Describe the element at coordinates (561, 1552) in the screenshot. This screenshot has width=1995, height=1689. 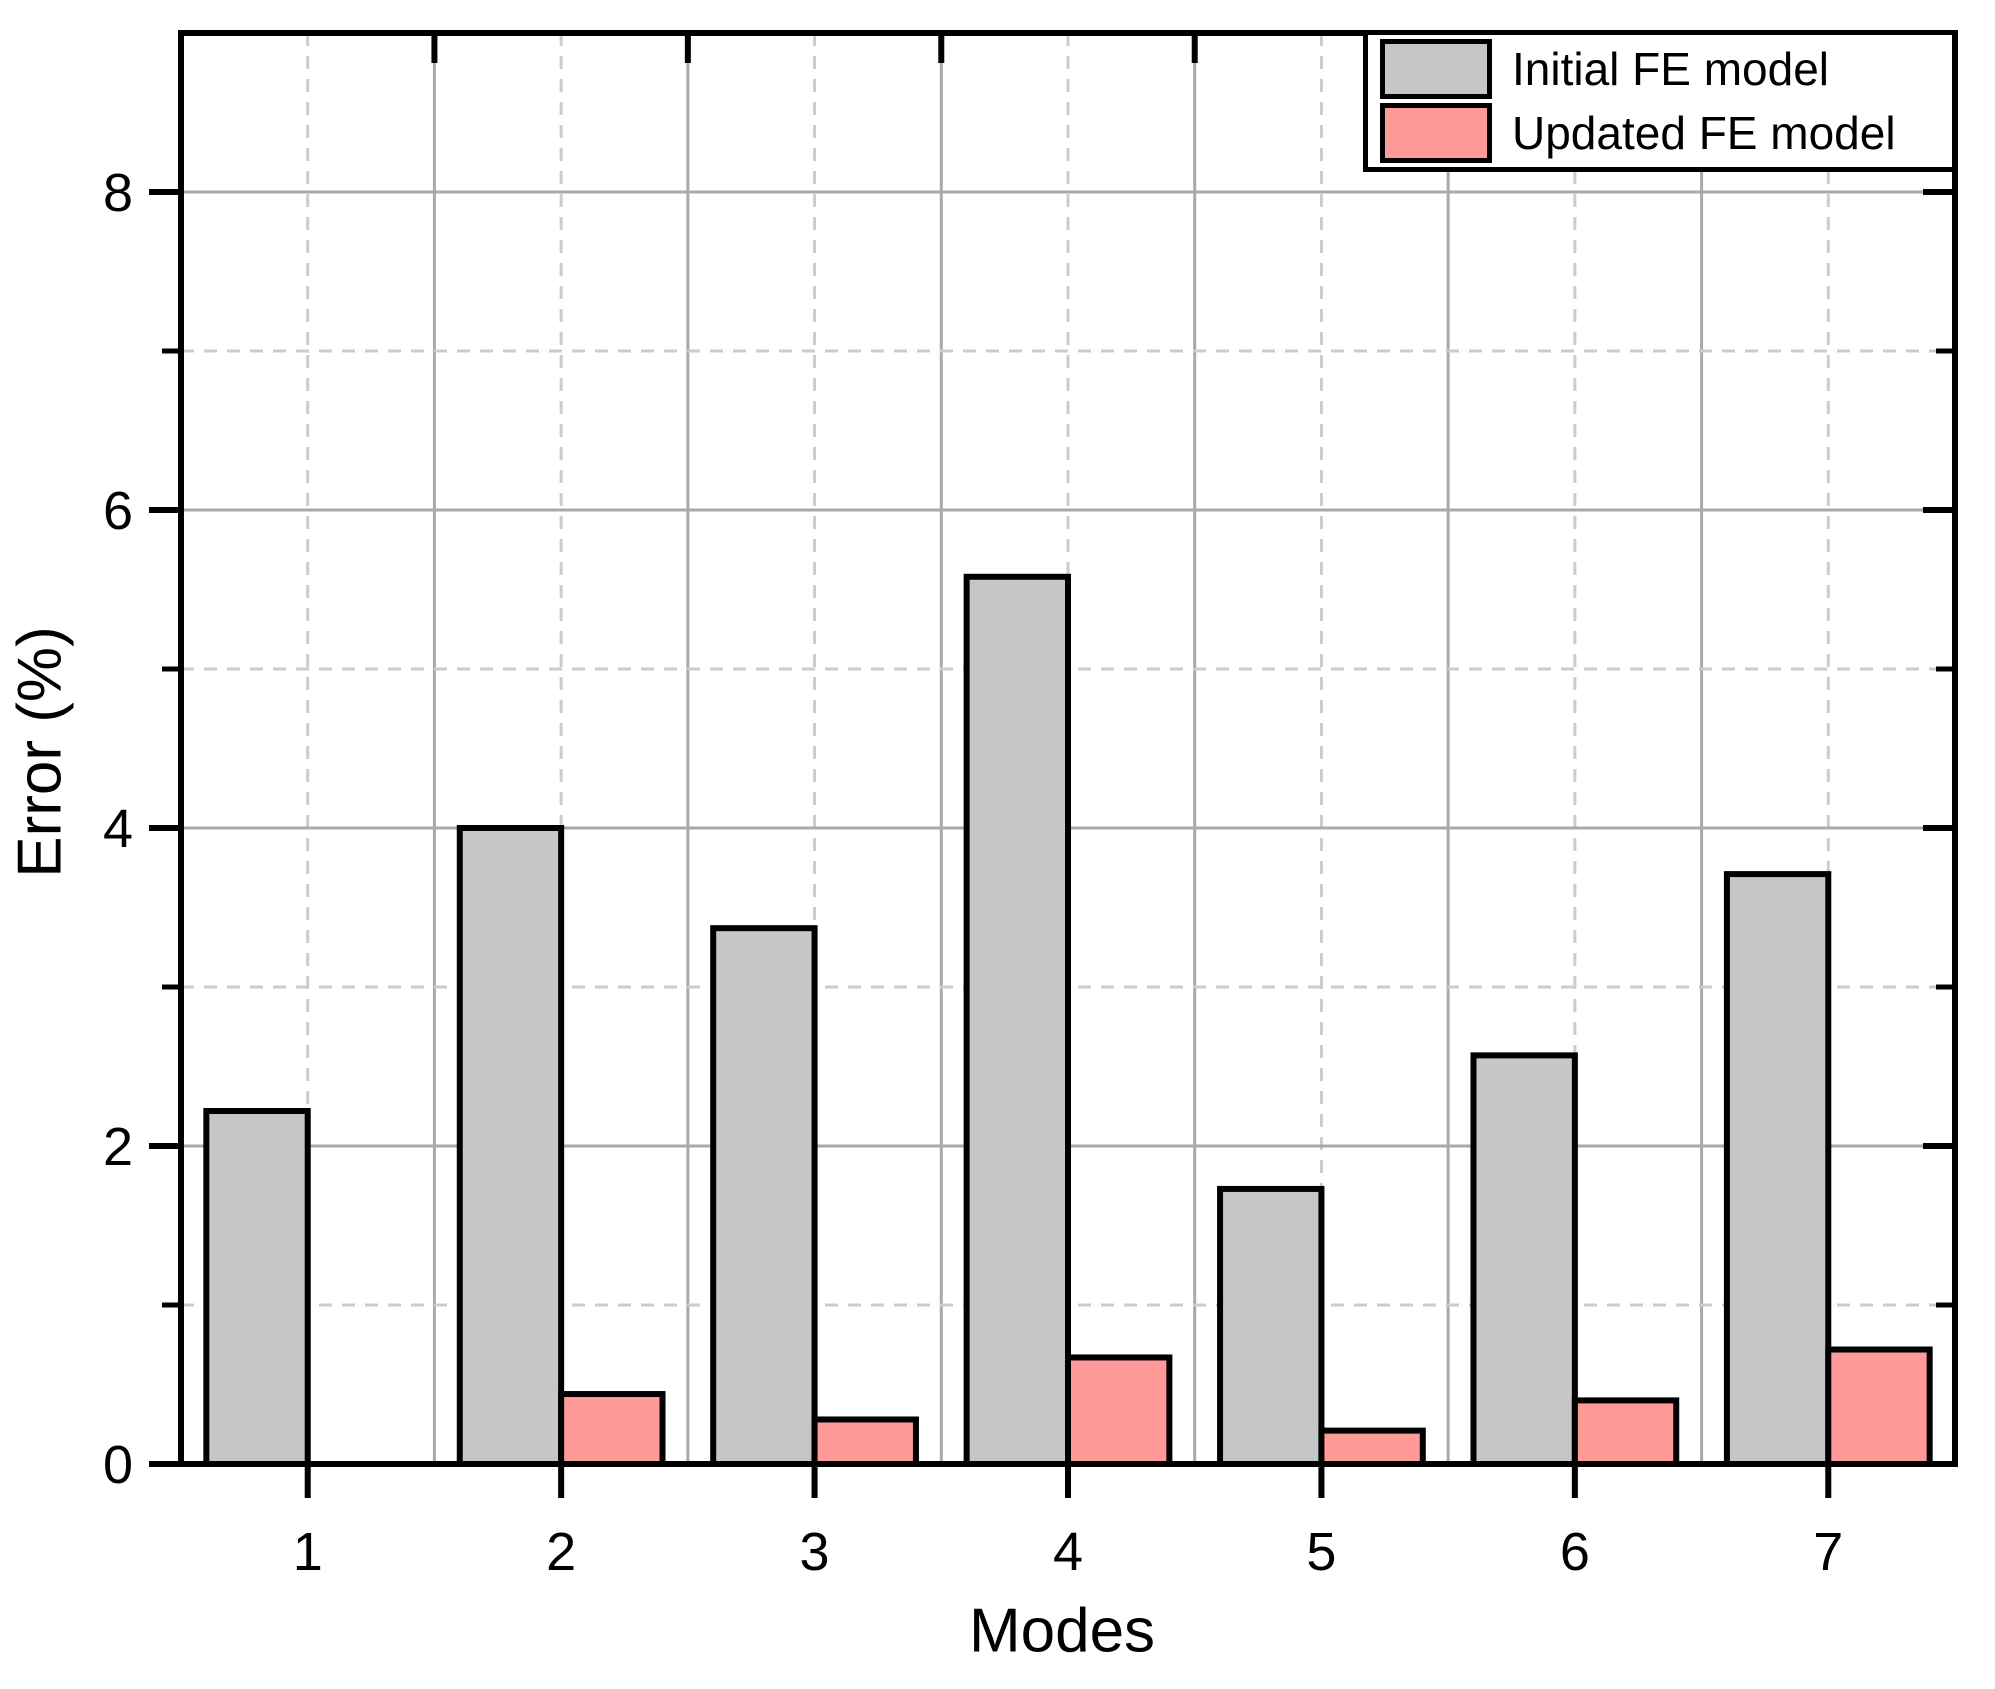
I see `x-tick-label: 2` at that location.